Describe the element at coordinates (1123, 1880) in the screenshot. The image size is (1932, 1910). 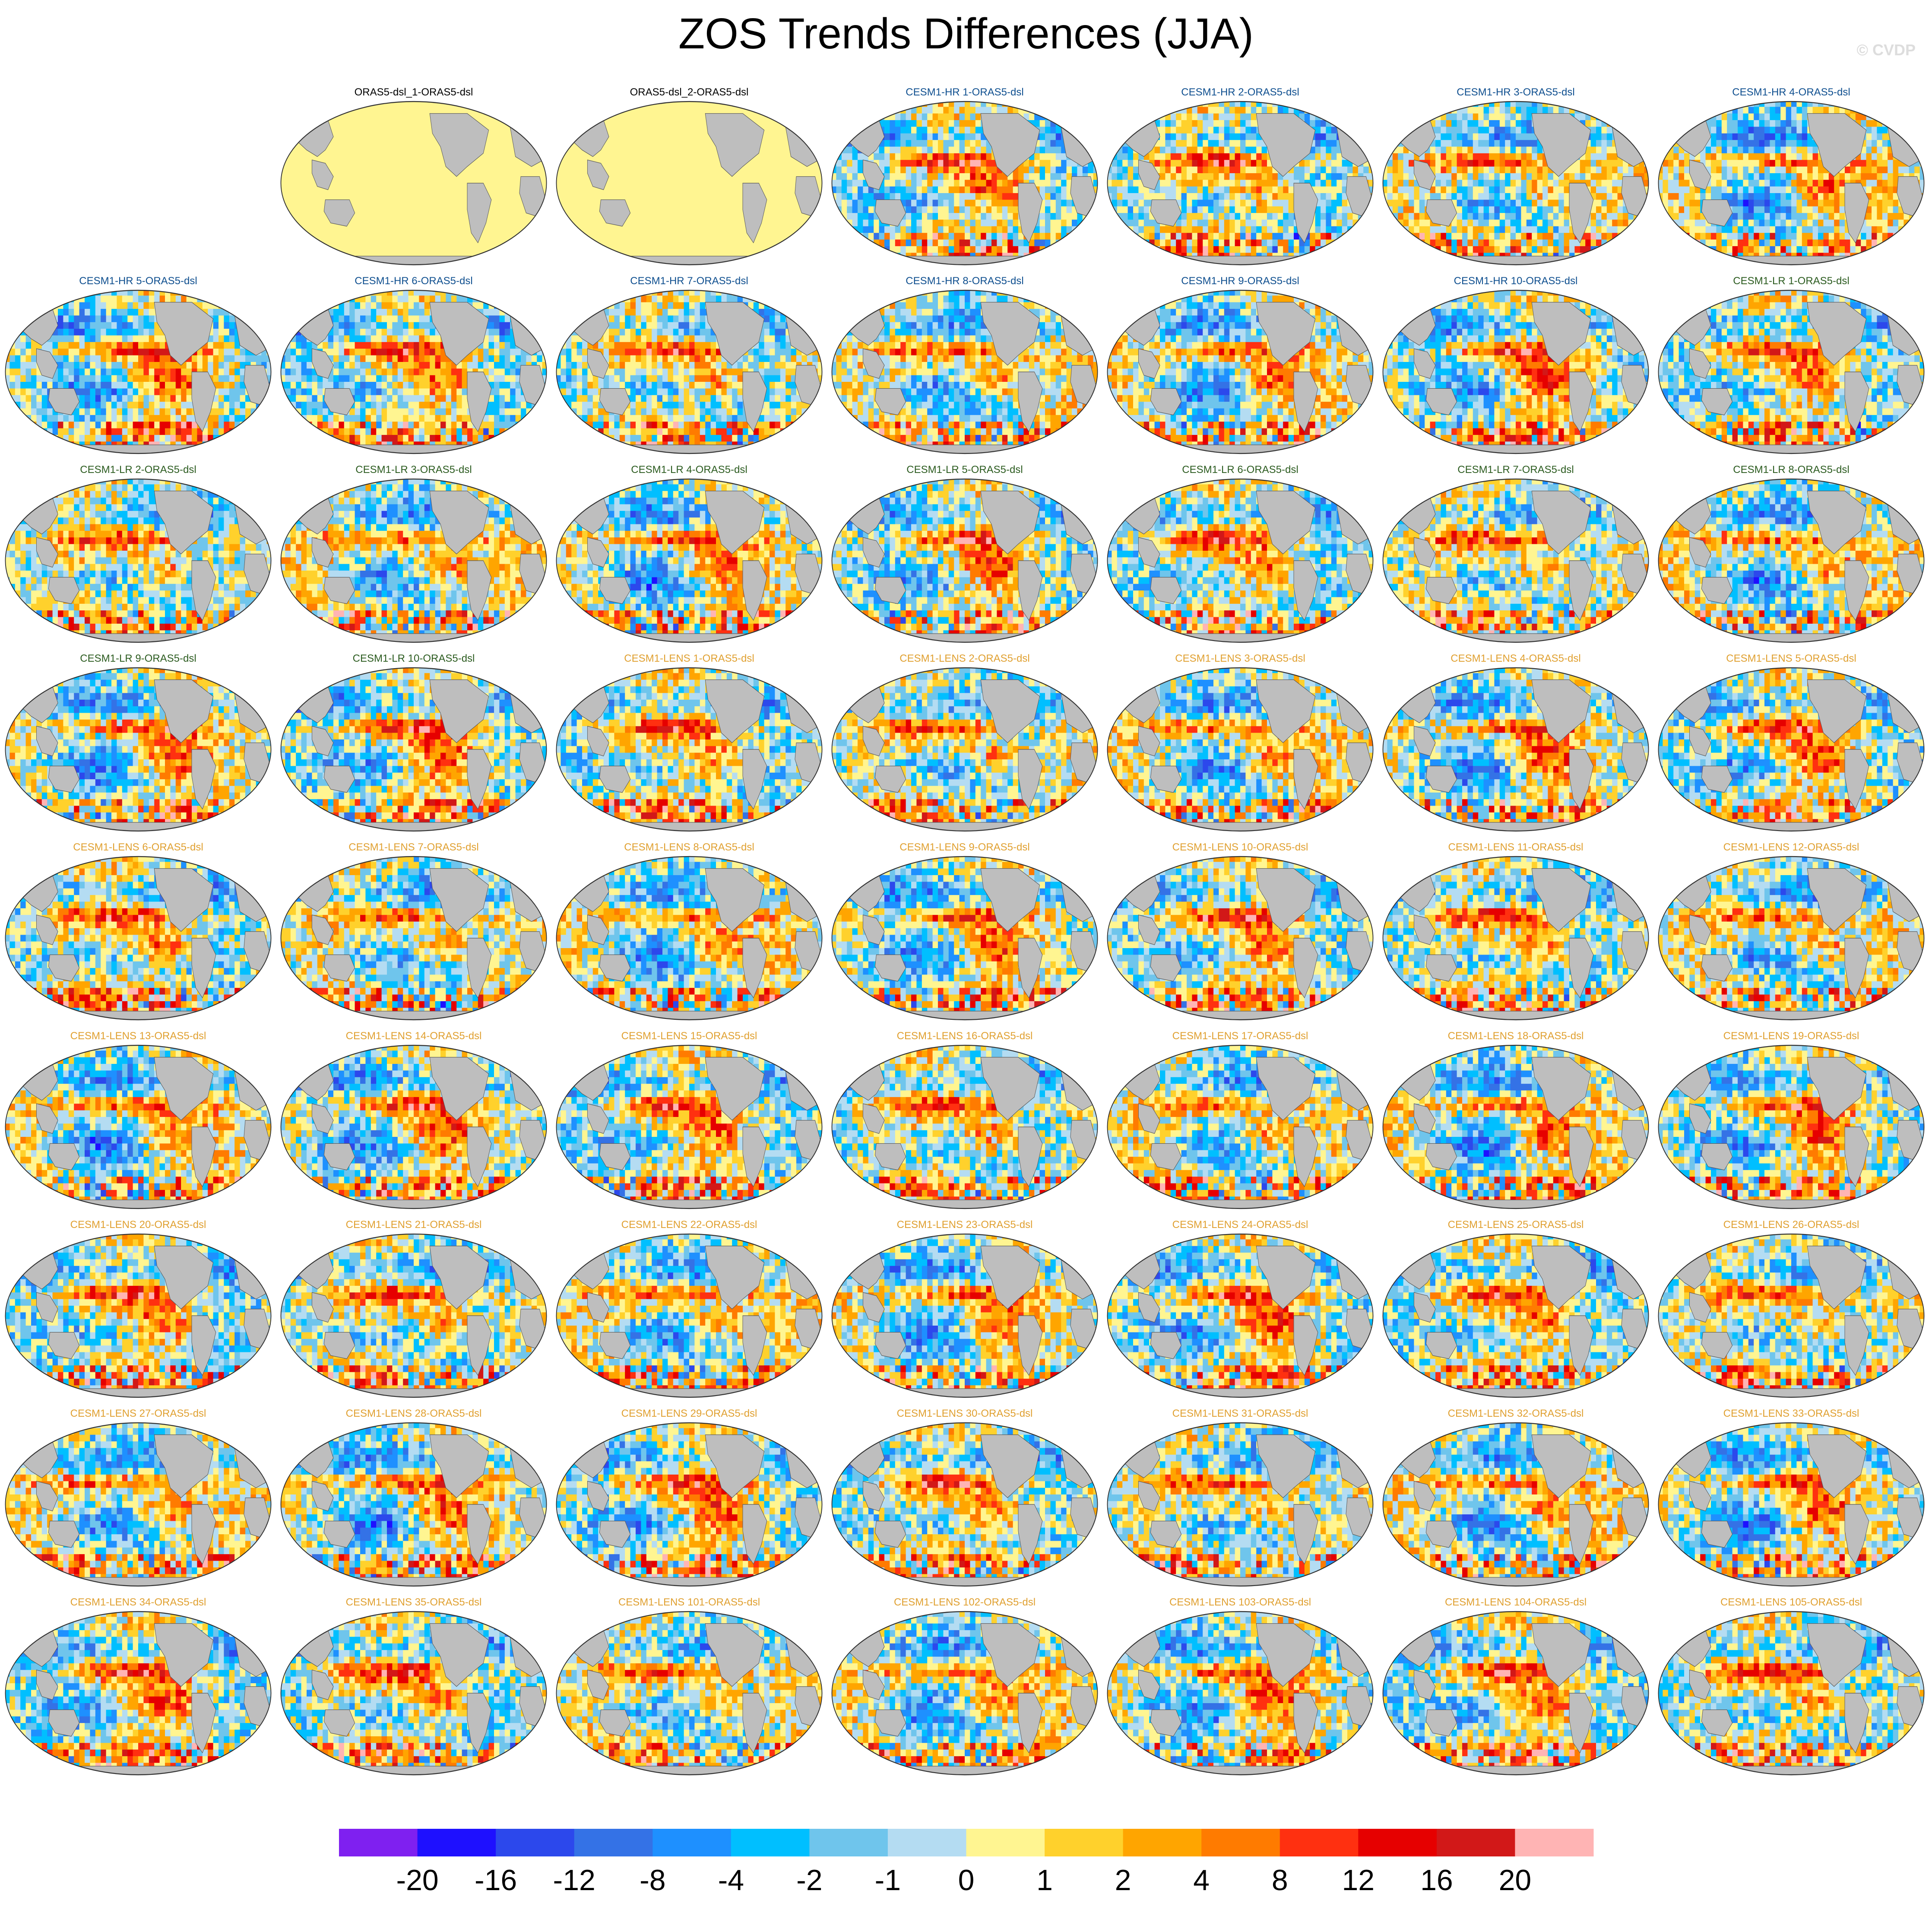
I see `colorbar-label: 2` at that location.